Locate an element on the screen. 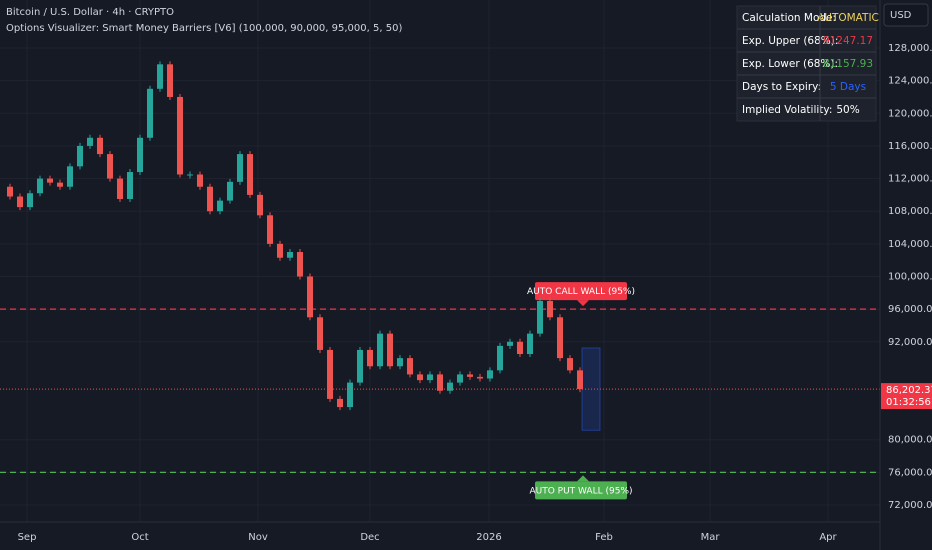  y-tick-label: 116,000.00 is located at coordinates (910, 146).